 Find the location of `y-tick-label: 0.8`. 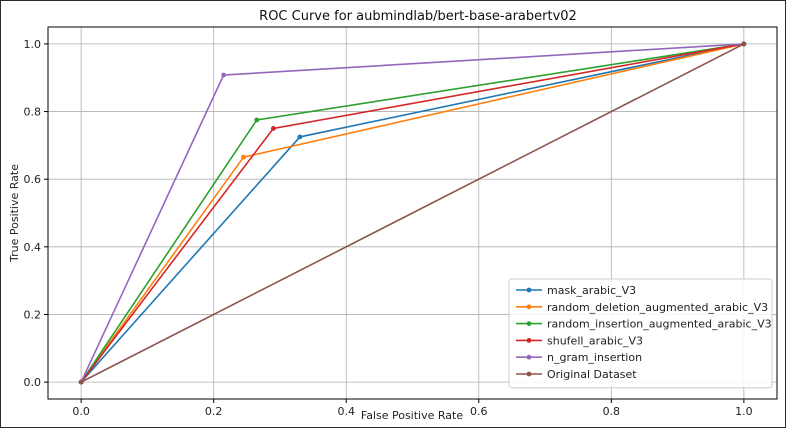

y-tick-label: 0.8 is located at coordinates (33, 112).